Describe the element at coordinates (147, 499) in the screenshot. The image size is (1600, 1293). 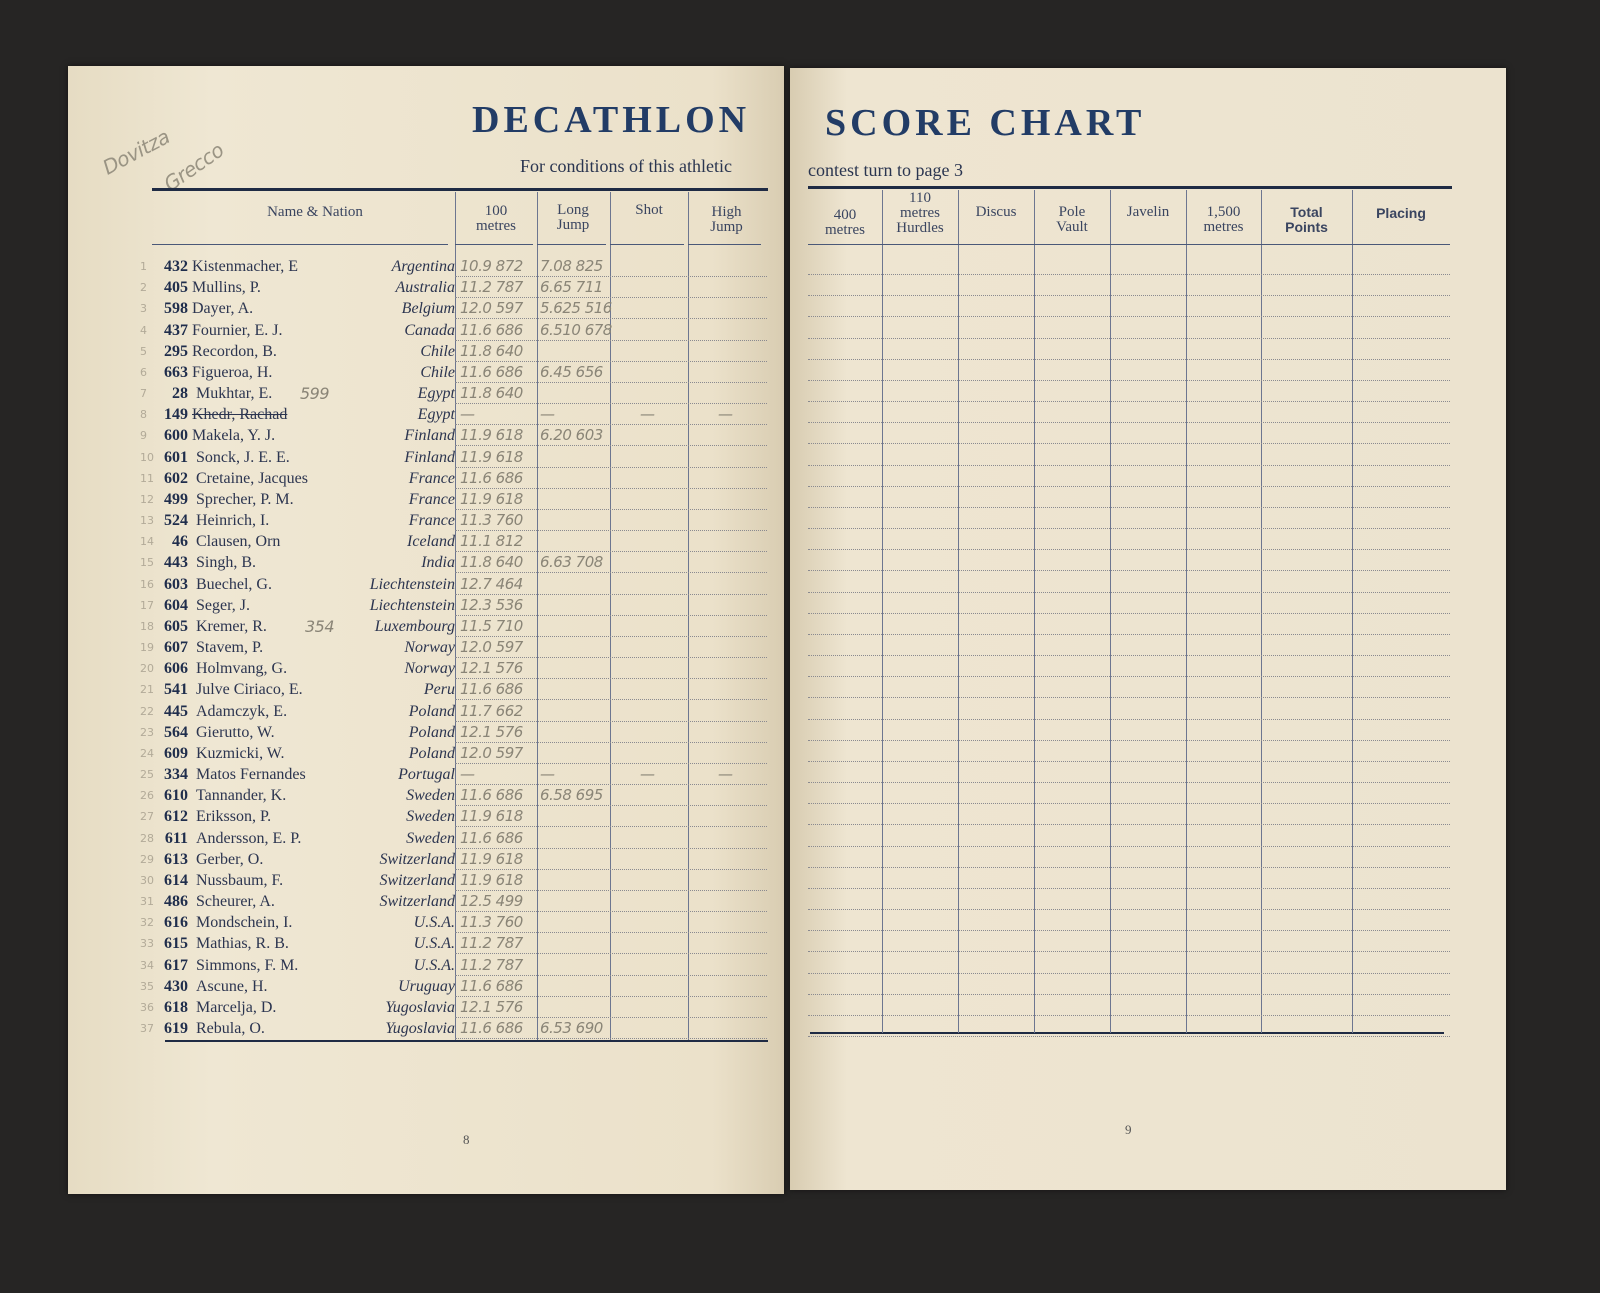
I see `row-index: 12` at that location.